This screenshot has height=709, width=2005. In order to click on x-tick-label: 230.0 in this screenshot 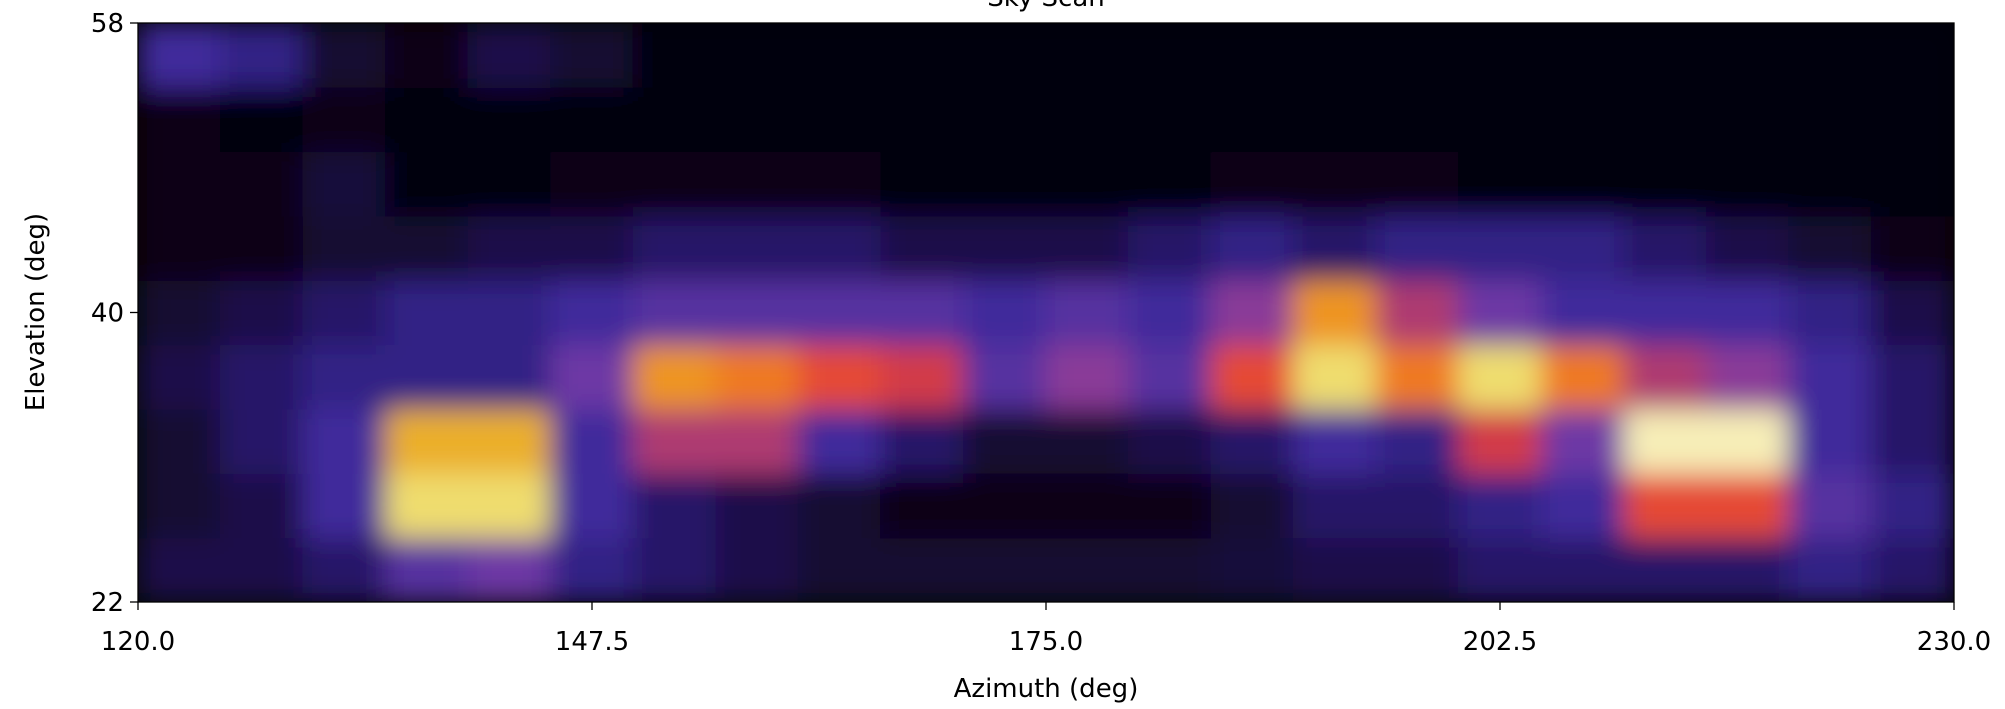, I will do `click(1954, 642)`.